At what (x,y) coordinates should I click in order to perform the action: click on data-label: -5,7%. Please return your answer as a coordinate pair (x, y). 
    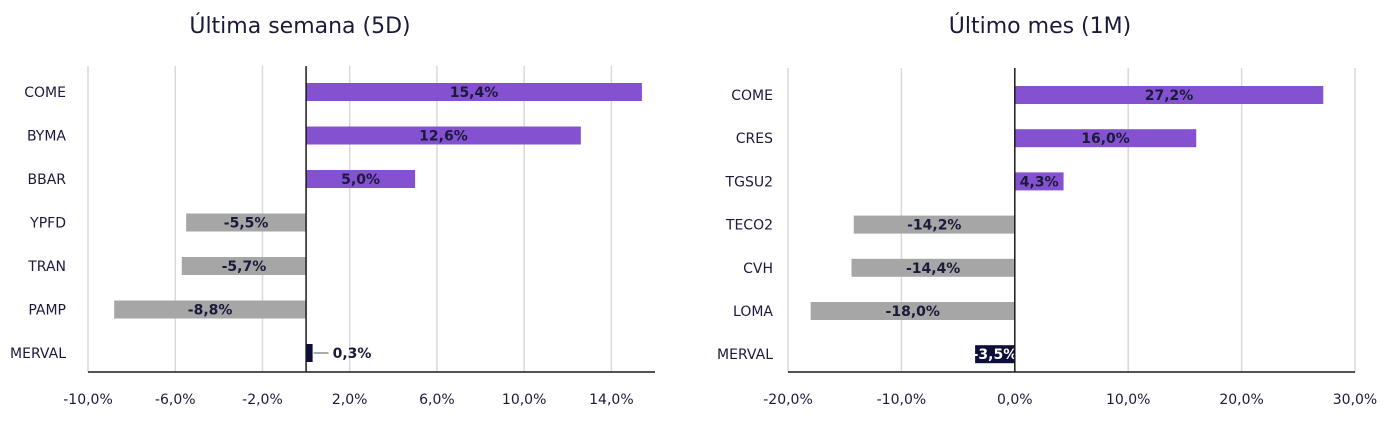
    Looking at the image, I should click on (244, 267).